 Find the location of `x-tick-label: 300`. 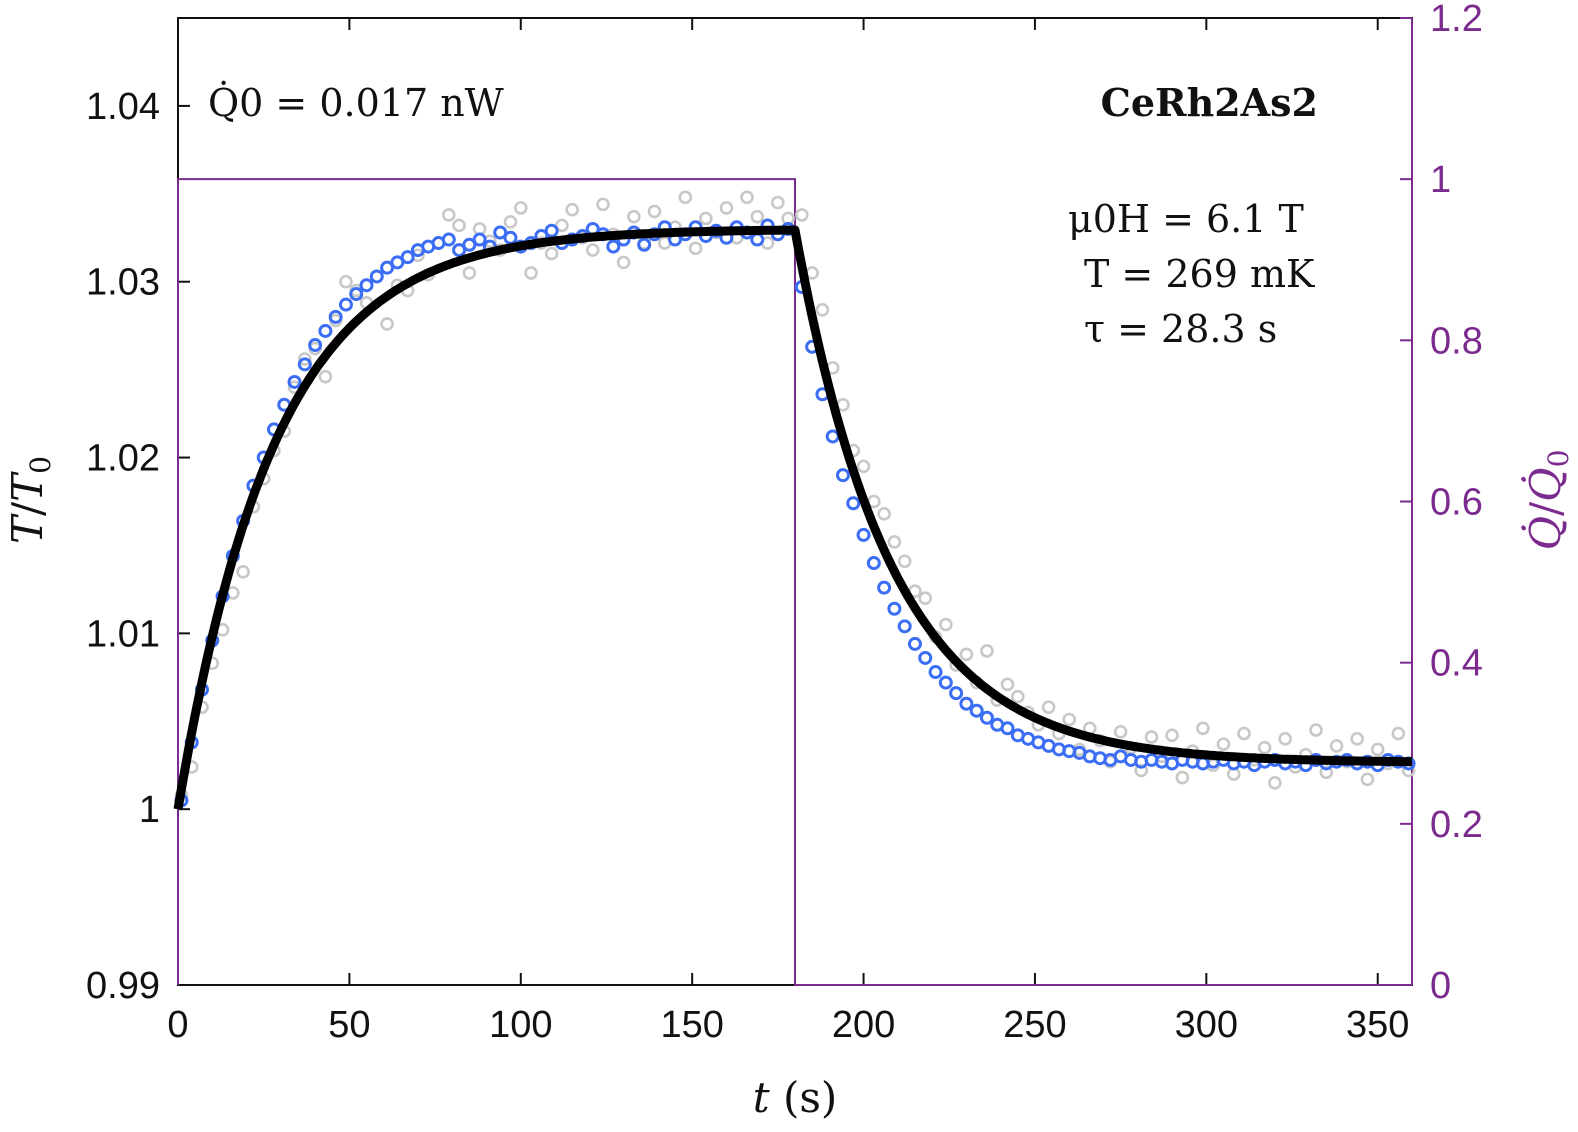

x-tick-label: 300 is located at coordinates (1206, 1025).